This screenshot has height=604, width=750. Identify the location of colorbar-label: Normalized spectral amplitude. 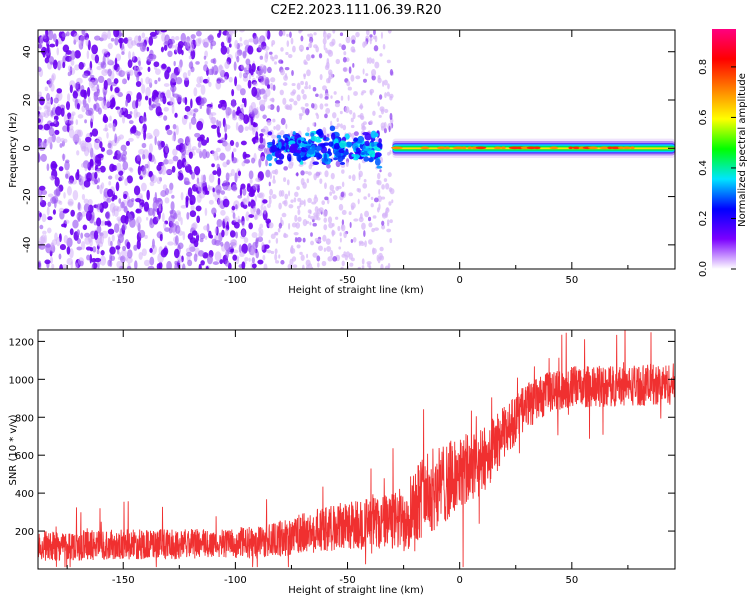
(742, 150).